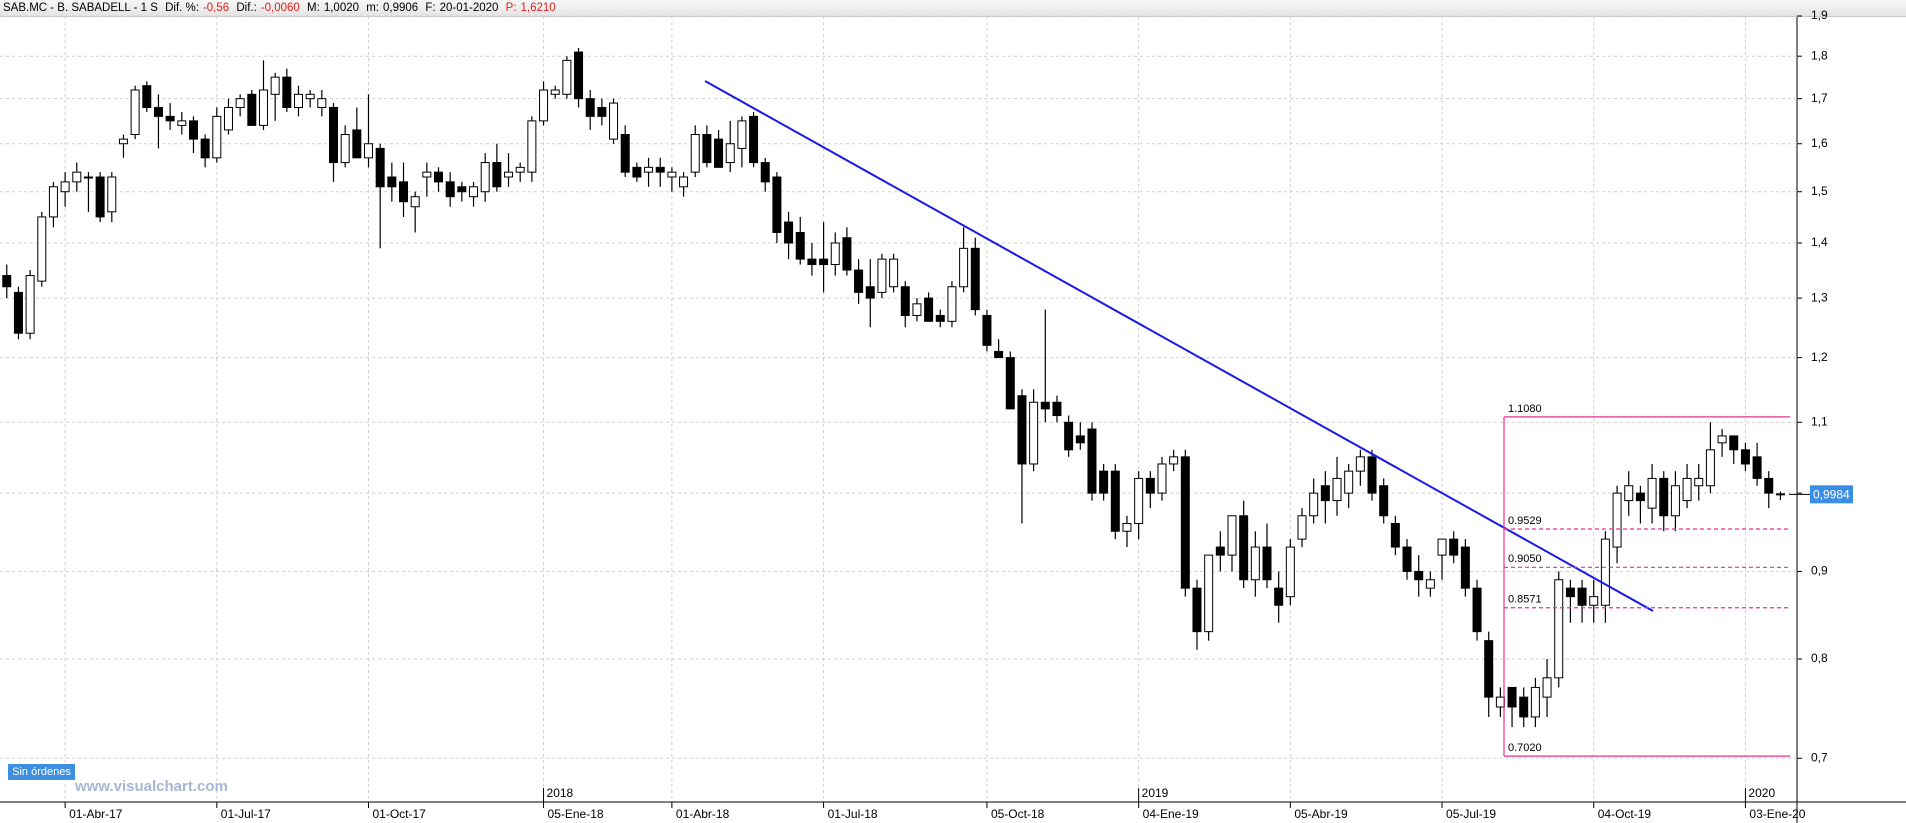  What do you see at coordinates (1819, 242) in the screenshot?
I see `y-tick-label: 1,4` at bounding box center [1819, 242].